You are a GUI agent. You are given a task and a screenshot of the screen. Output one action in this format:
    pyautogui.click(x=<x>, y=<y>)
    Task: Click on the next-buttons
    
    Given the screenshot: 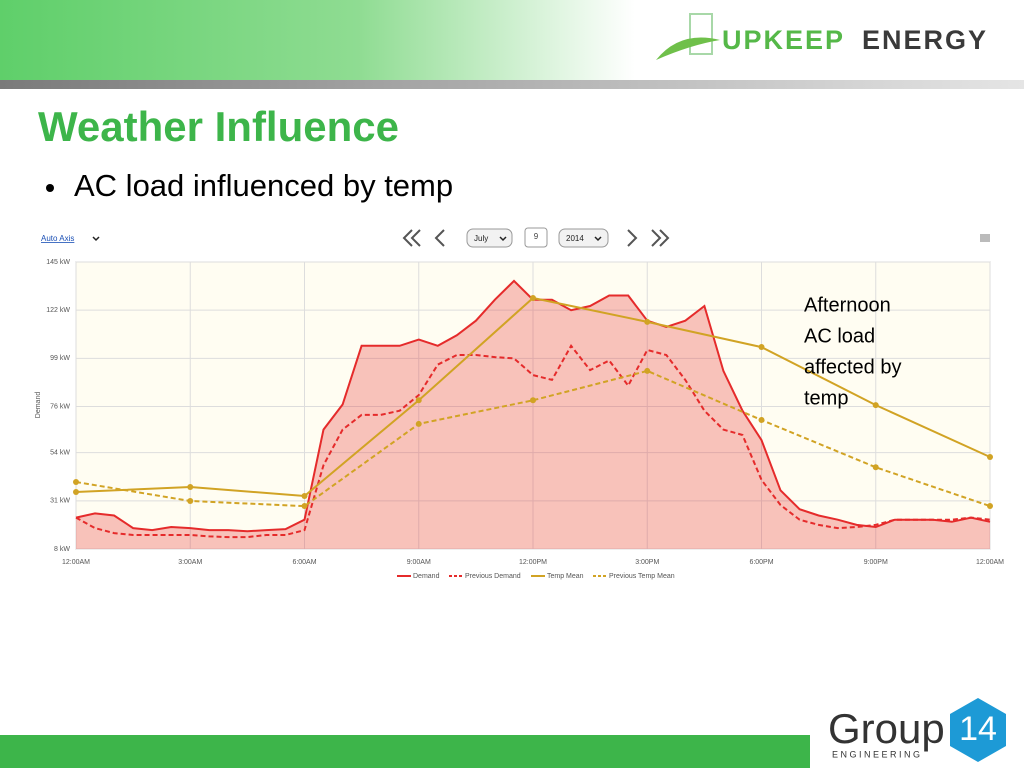 What is the action you would take?
    pyautogui.click(x=648, y=238)
    